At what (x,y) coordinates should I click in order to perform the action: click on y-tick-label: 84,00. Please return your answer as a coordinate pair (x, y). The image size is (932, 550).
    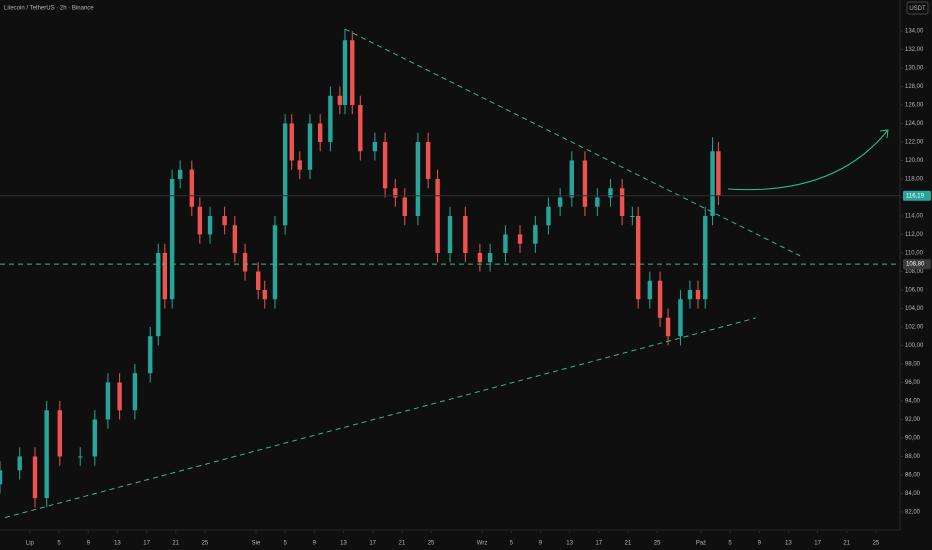
    Looking at the image, I should click on (913, 494).